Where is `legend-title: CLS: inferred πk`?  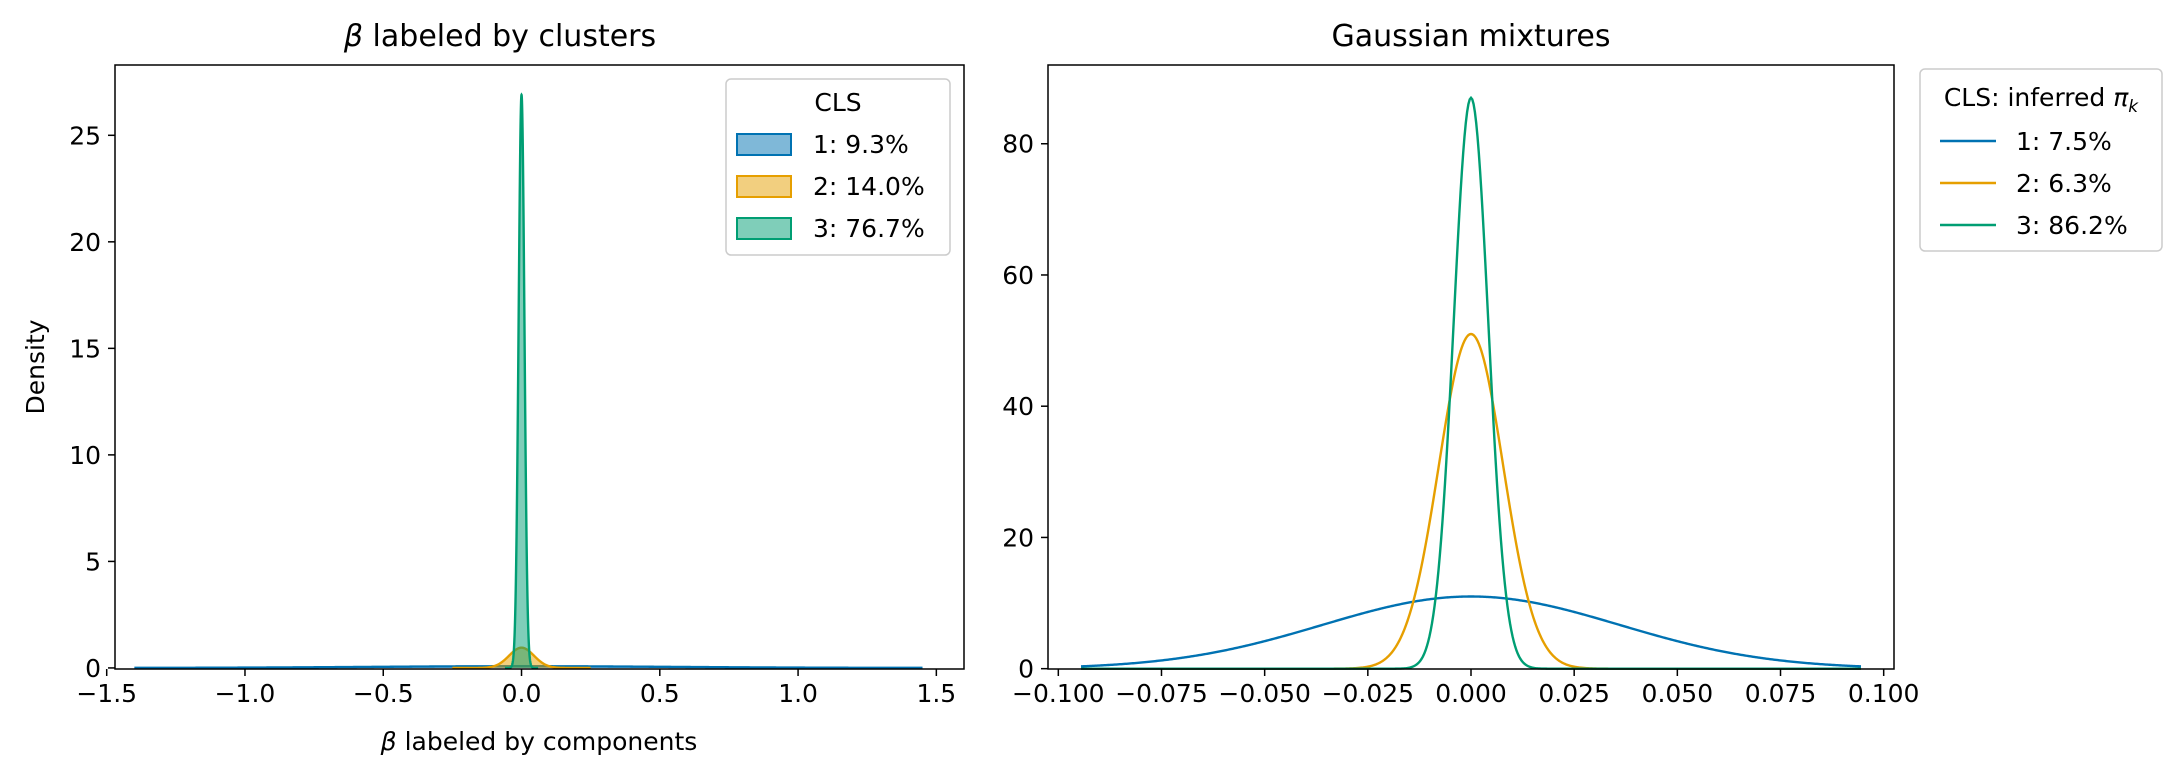
legend-title: CLS: inferred πk is located at coordinates (2041, 100).